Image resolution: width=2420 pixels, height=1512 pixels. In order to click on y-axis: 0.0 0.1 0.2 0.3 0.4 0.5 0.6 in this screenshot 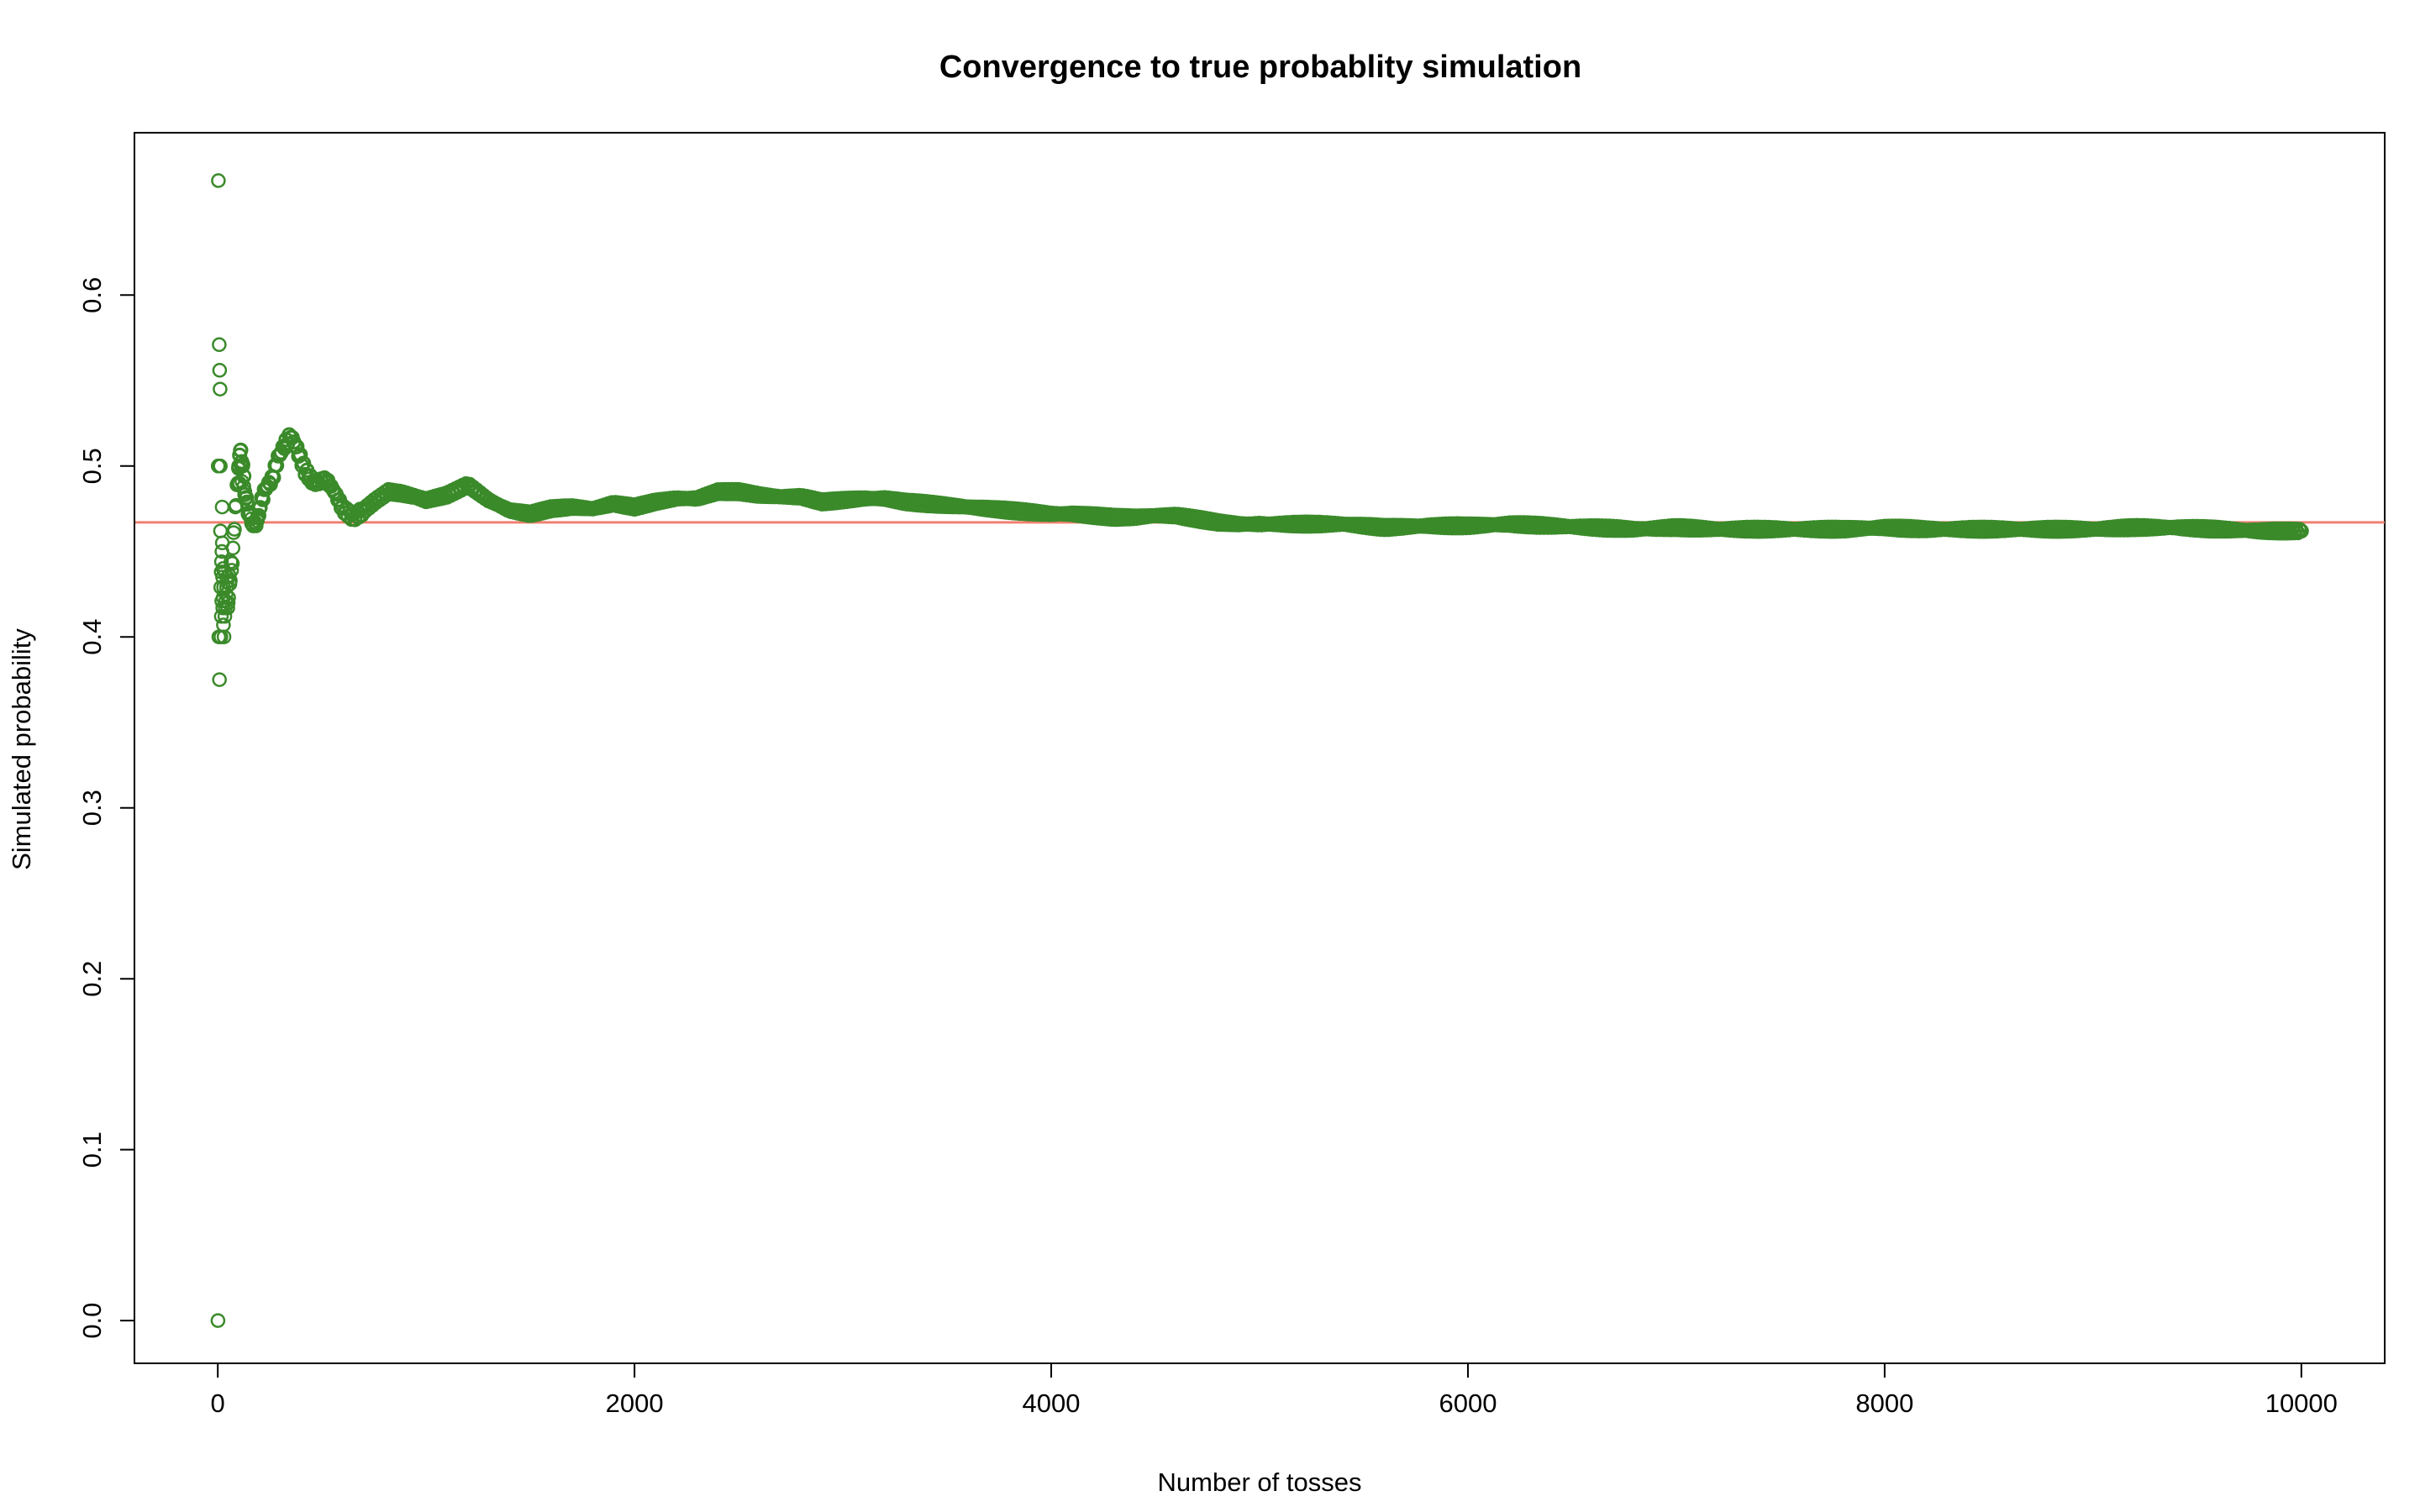, I will do `click(106, 808)`.